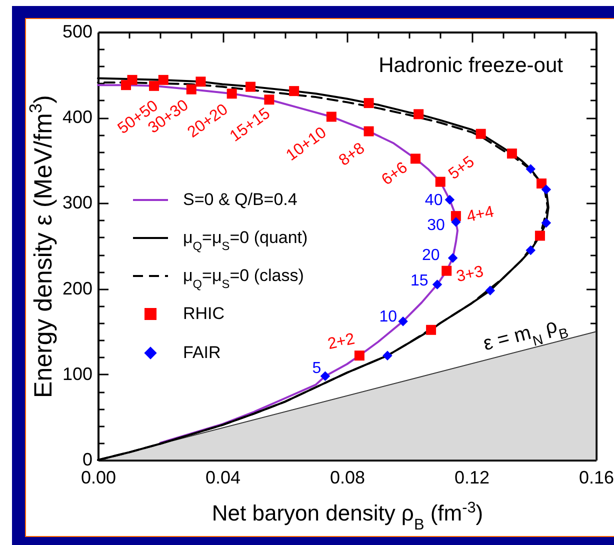  I want to click on legend-label: RHIC, so click(204, 313).